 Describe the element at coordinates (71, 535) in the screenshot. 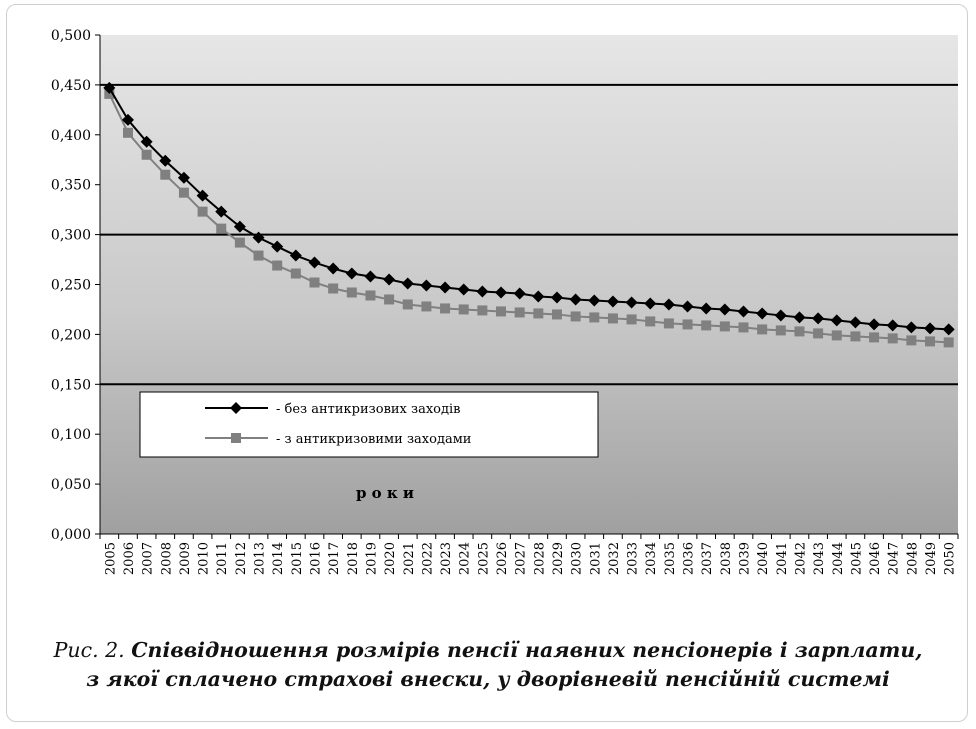

I see `y-tick-label: 0,000` at that location.